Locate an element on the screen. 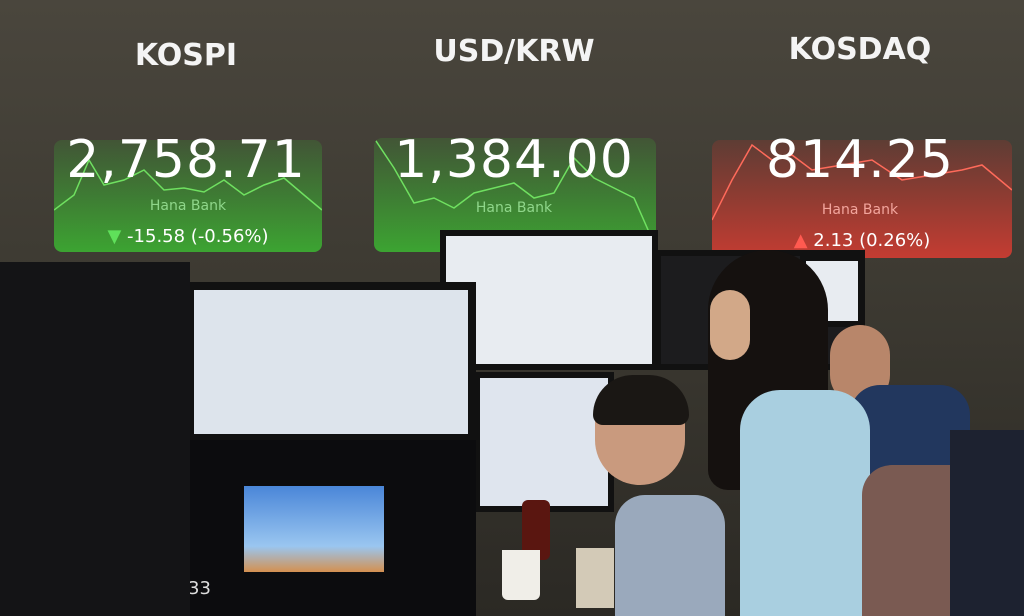 This screenshot has height=616, width=1024. coffee-cup is located at coordinates (521, 575).